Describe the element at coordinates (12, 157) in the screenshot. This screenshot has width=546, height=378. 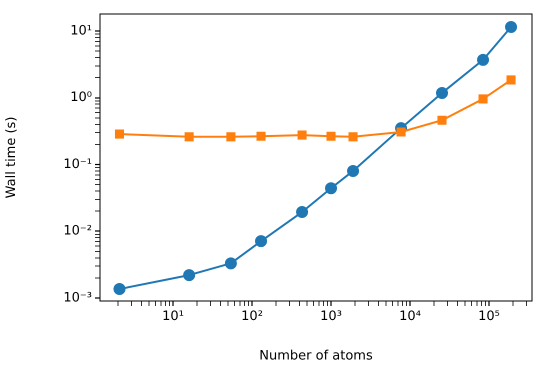
I see `y-axis-title: Wall time (s)` at that location.